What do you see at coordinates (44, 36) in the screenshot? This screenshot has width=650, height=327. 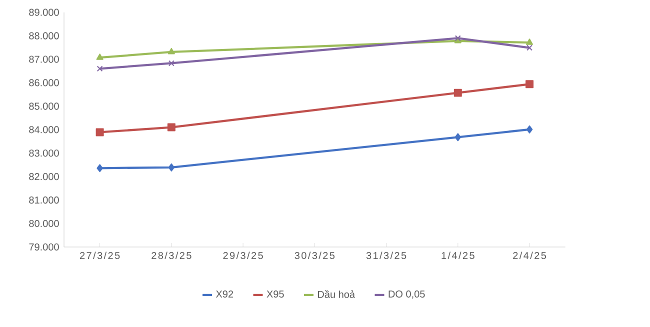 I see `y-tick-label: 88.000` at bounding box center [44, 36].